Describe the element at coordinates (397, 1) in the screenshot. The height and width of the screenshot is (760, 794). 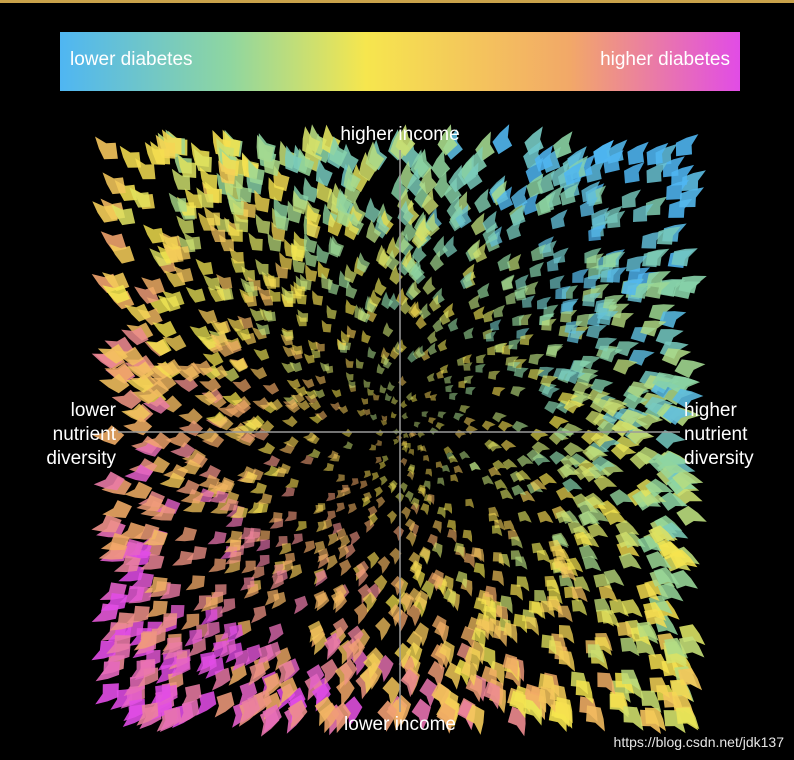
I see `top-border` at that location.